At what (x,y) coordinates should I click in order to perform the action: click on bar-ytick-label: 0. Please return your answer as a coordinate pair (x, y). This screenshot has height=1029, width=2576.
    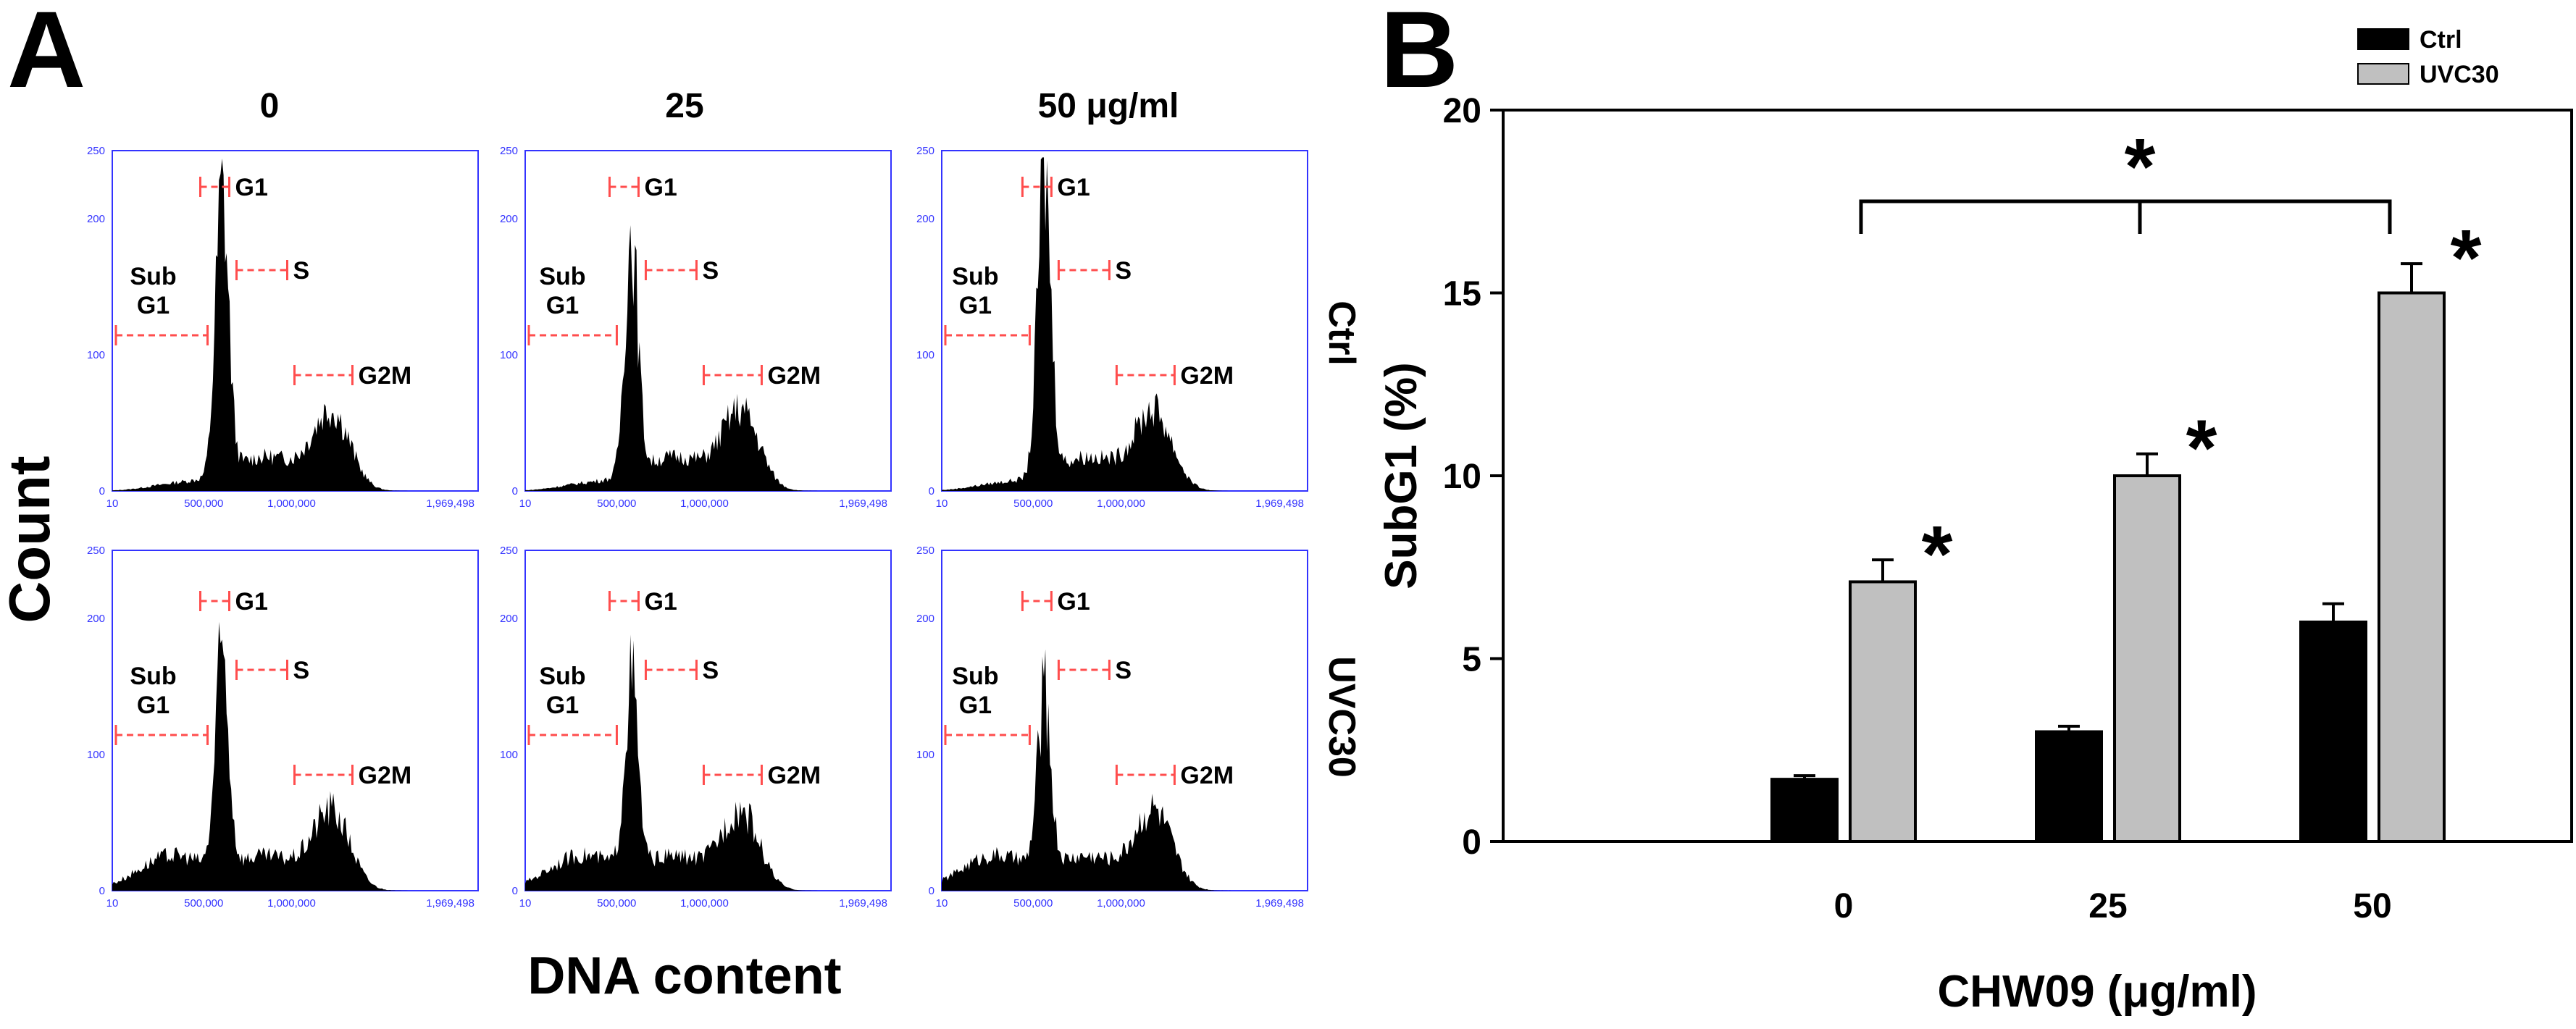
    Looking at the image, I should click on (1471, 842).